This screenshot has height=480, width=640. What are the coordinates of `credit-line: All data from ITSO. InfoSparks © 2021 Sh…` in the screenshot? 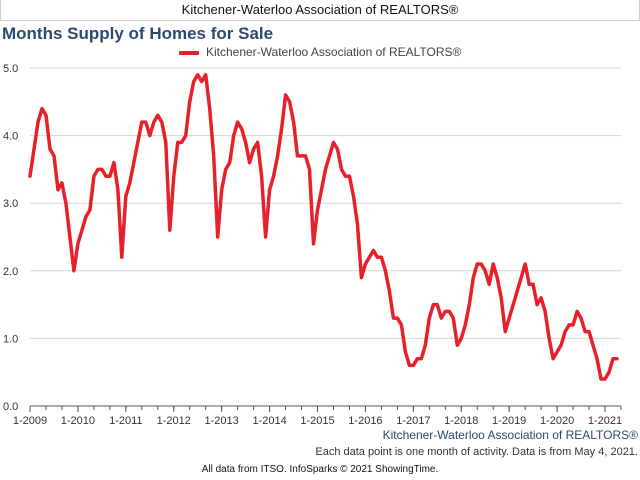 It's located at (320, 469).